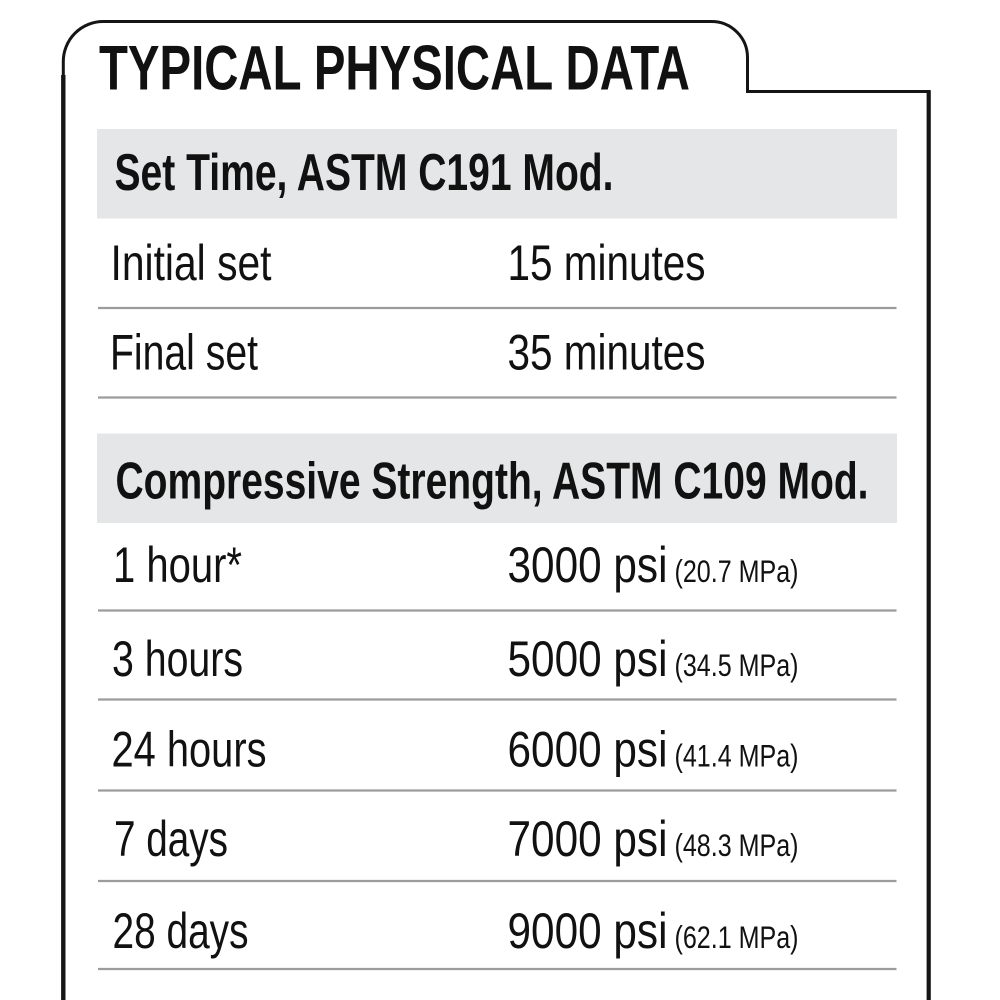 The width and height of the screenshot is (1000, 1000). What do you see at coordinates (177, 659) in the screenshot?
I see `svg-text: 3 hours` at bounding box center [177, 659].